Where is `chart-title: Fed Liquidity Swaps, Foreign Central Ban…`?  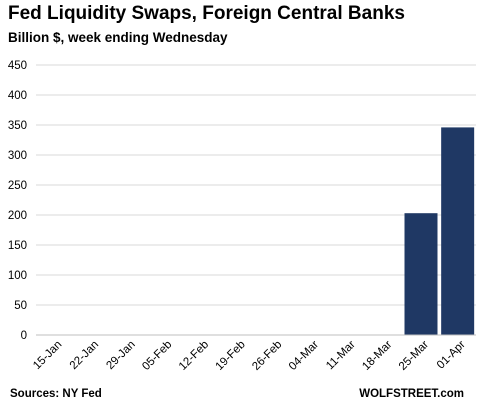
chart-title: Fed Liquidity Swaps, Foreign Central Ban… is located at coordinates (206, 13).